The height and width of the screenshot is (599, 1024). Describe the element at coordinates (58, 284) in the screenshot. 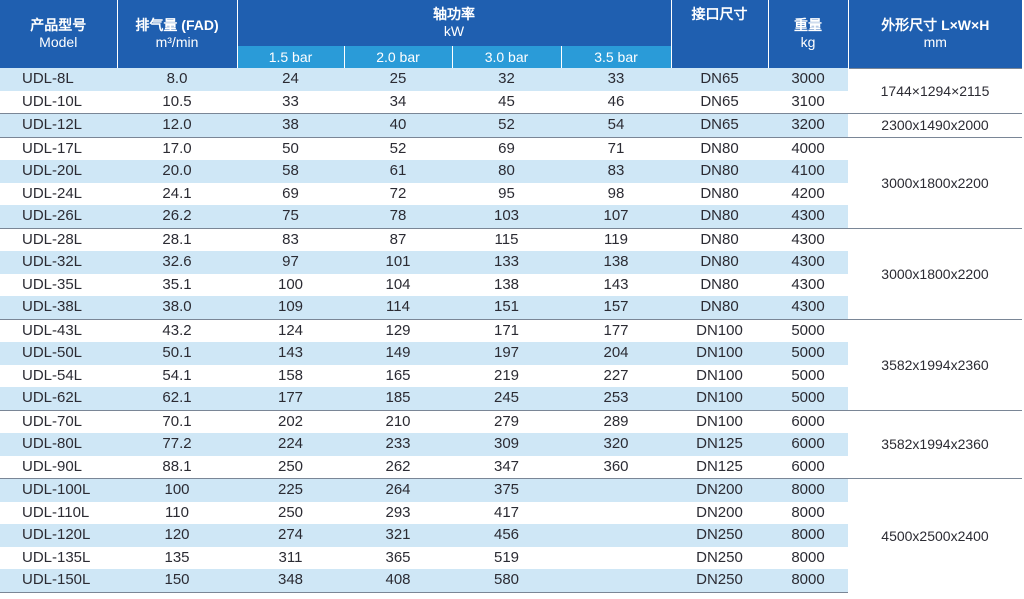

I see `model-cell: UDL-35L` at that location.